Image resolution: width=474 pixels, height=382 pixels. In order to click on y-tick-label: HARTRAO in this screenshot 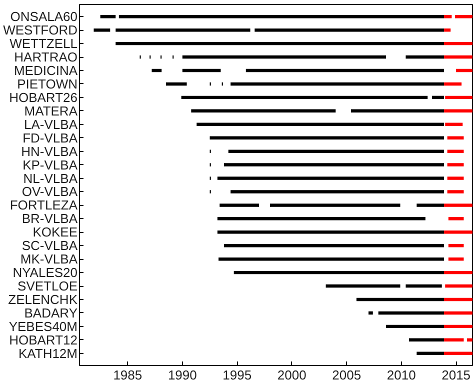, I will do `click(46, 57)`.